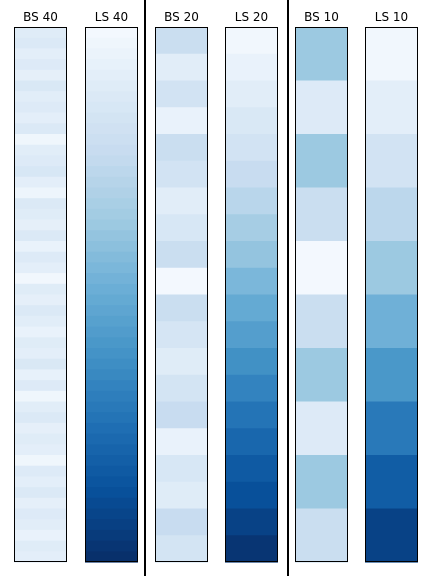 This screenshot has height=576, width=432. I want to click on strip-title: BS 20, so click(181, 17).